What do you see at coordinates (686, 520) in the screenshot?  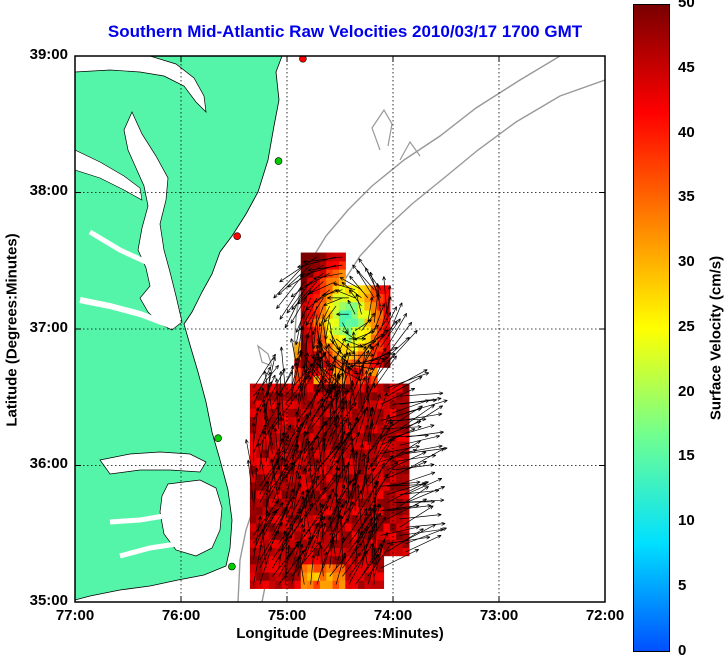 I see `colorbar-tick: 10` at bounding box center [686, 520].